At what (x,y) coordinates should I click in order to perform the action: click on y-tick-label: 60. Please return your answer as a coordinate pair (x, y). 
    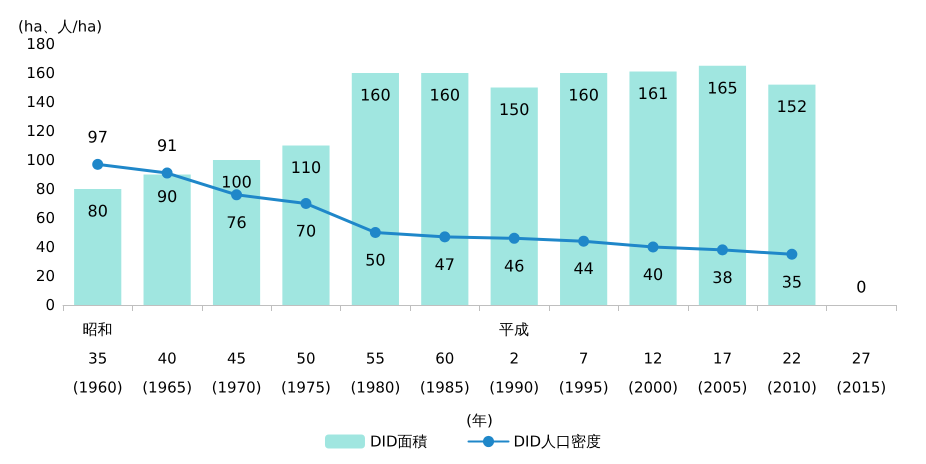
    Looking at the image, I should click on (45, 218).